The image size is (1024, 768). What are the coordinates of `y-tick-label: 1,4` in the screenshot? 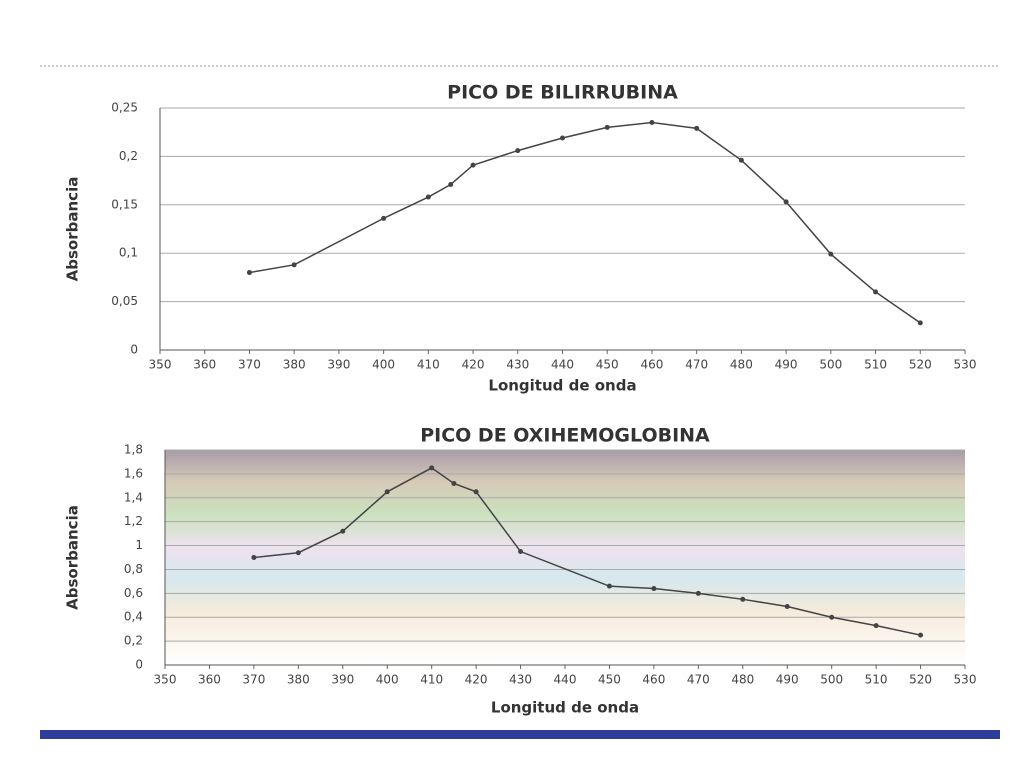 It's located at (133, 497).